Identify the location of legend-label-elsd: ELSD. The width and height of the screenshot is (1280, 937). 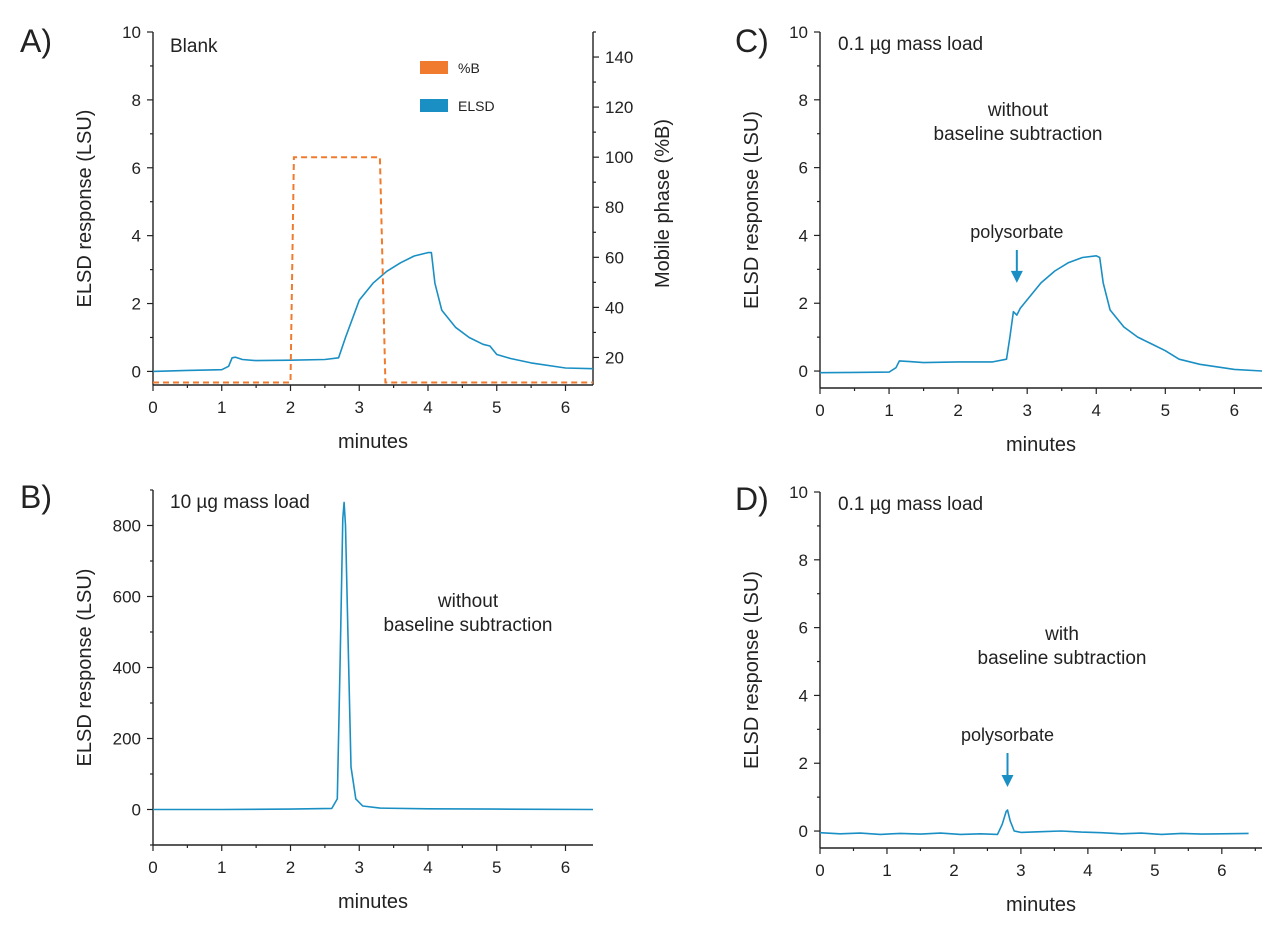
(476, 106).